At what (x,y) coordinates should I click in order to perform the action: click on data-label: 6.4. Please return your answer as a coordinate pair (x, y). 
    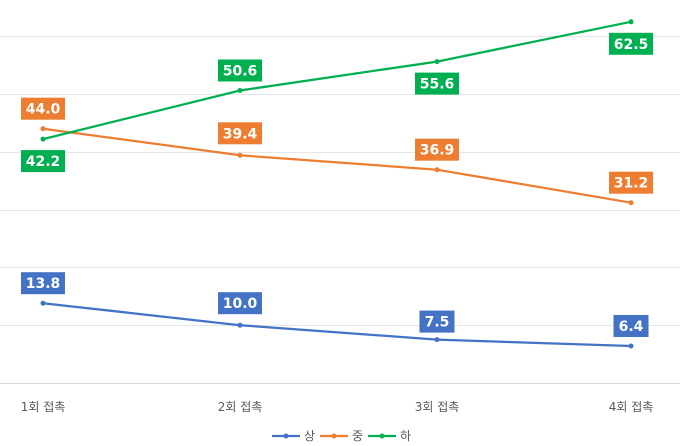
    Looking at the image, I should click on (631, 326).